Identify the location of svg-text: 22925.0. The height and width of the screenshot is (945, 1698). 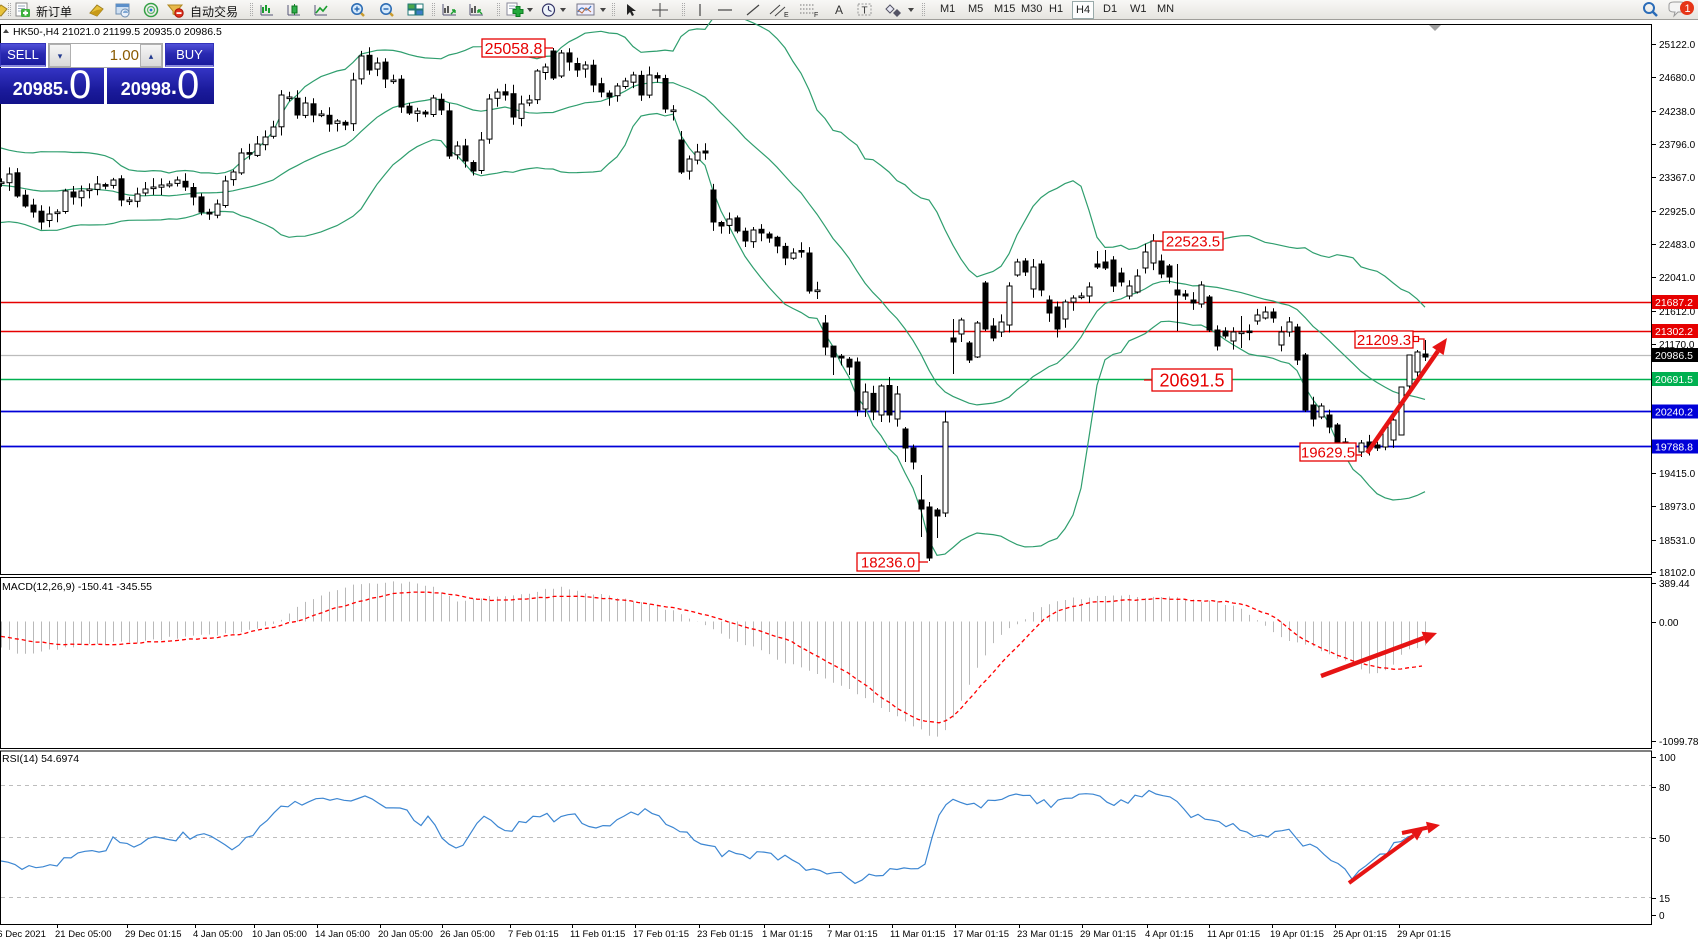
(1677, 212).